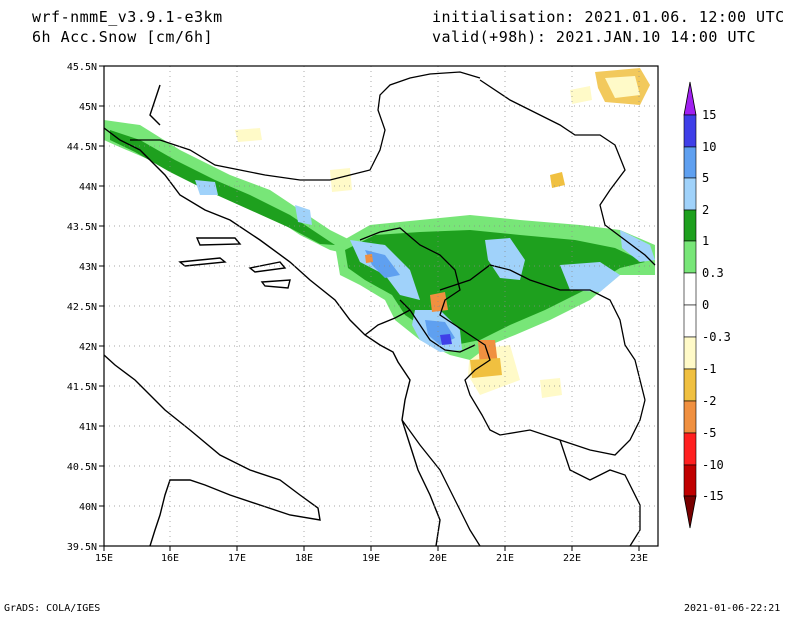  What do you see at coordinates (709, 401) in the screenshot?
I see `colorbar-label: -2` at bounding box center [709, 401].